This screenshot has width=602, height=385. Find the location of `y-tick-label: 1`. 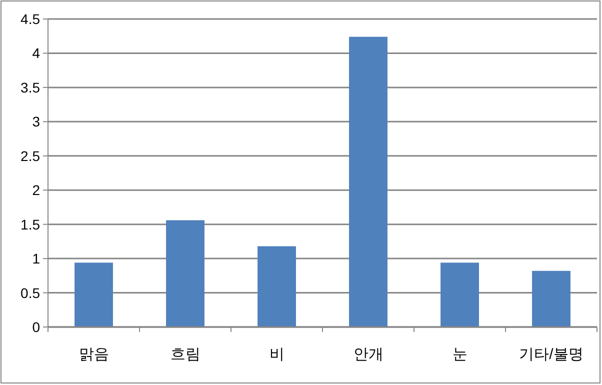

y-tick-label: 1 is located at coordinates (36, 258).